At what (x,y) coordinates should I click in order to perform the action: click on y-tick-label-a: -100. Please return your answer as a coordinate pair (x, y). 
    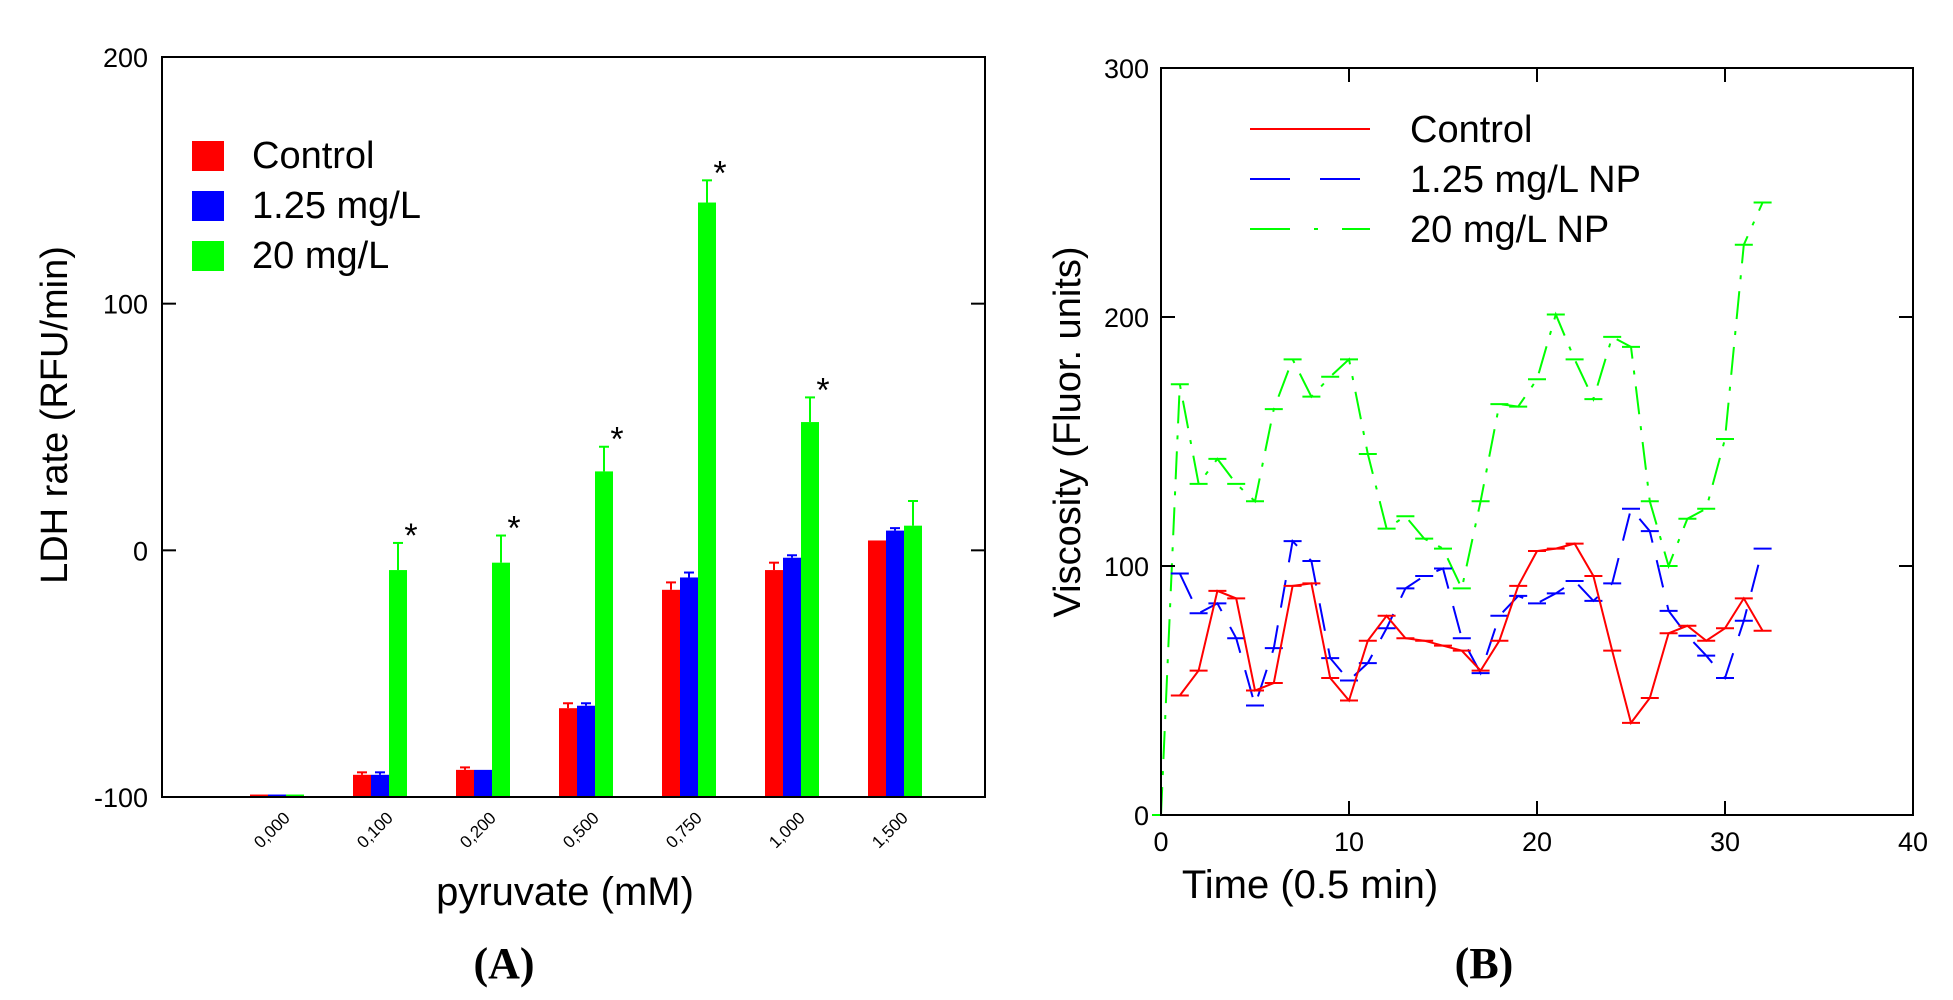
    Looking at the image, I should click on (121, 798).